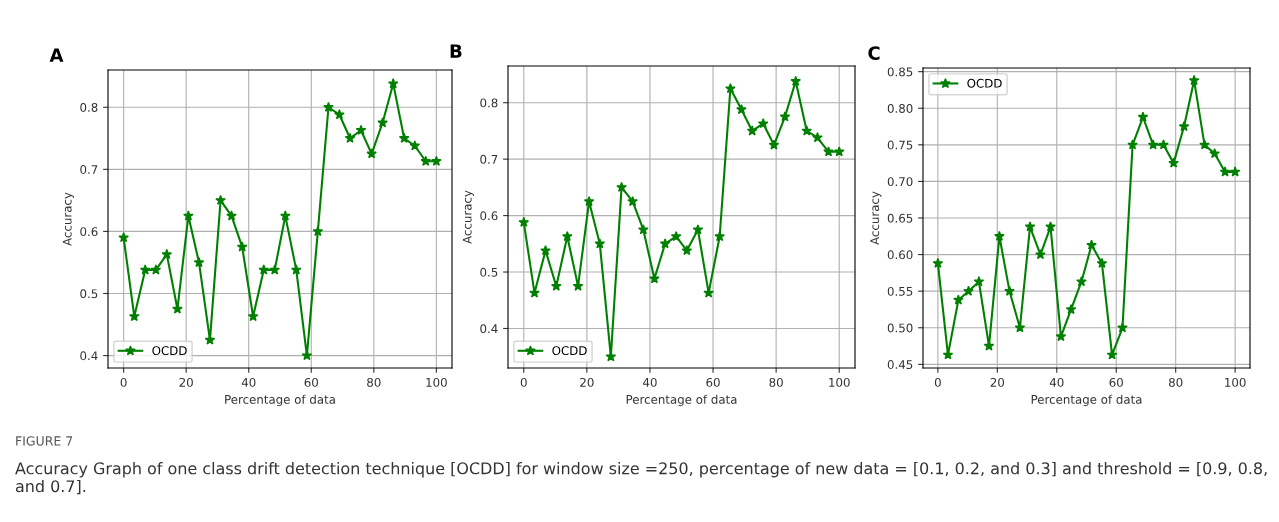 The image size is (1279, 522). What do you see at coordinates (900, 364) in the screenshot?
I see `y-tick-label: 0.45` at bounding box center [900, 364].